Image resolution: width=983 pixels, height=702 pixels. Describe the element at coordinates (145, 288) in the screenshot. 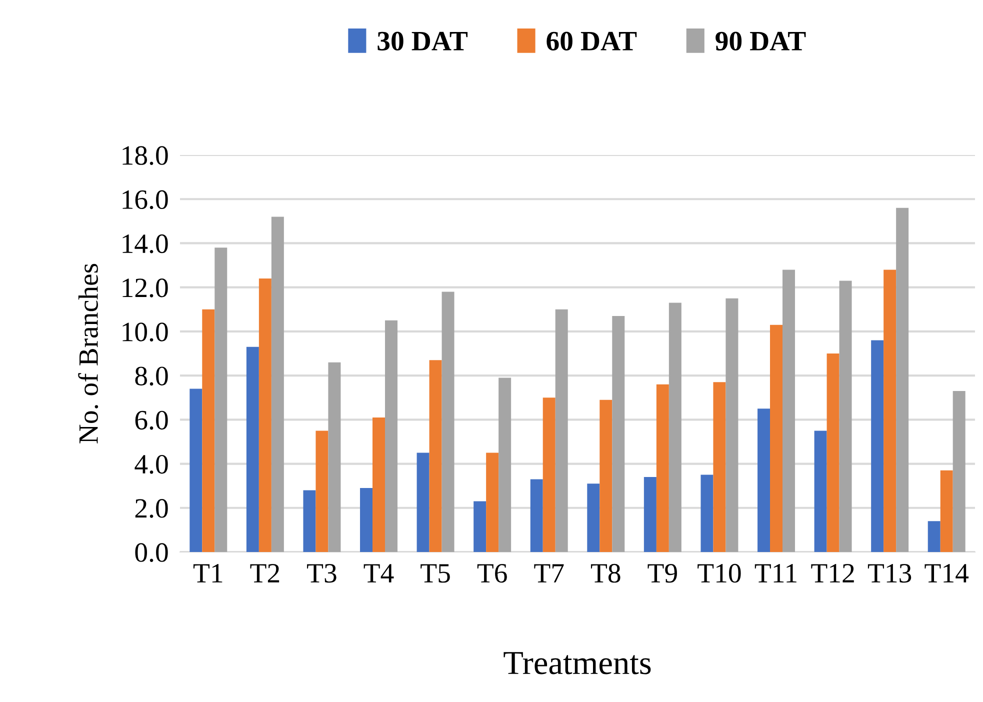

I see `y-tick-label: 12.0` at that location.